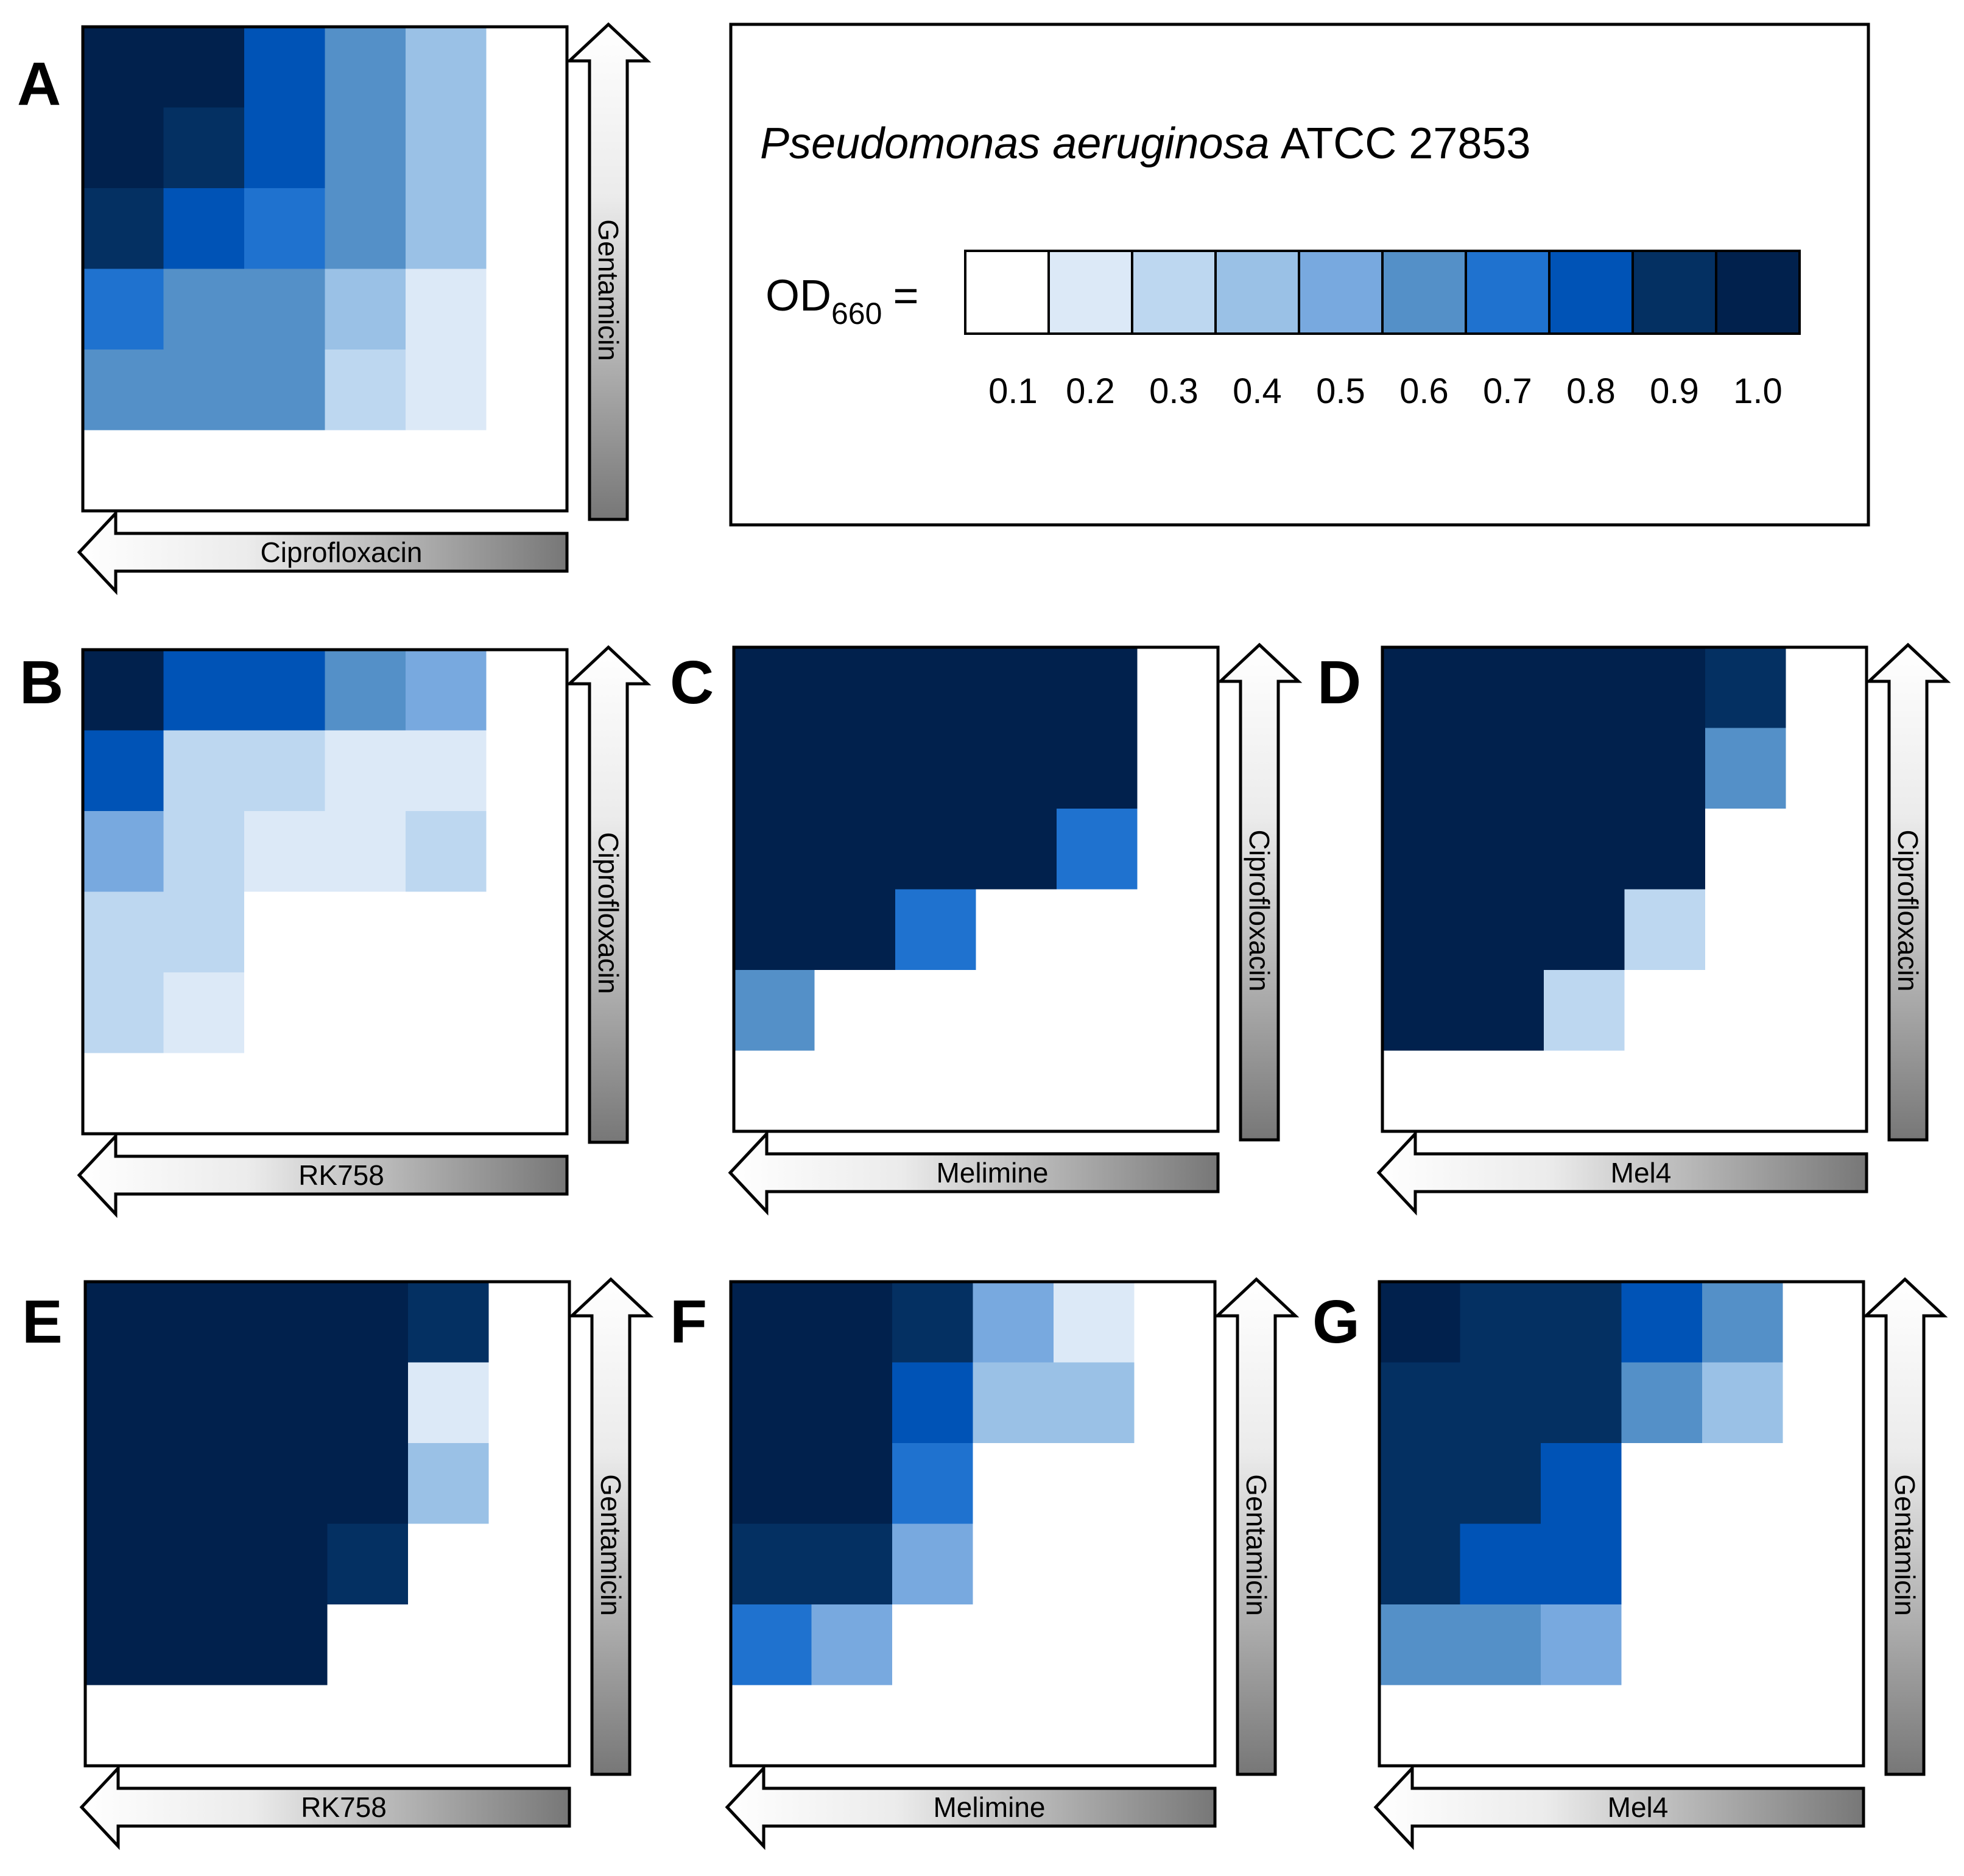  What do you see at coordinates (323, 552) in the screenshot?
I see `x-axis-arrow-a` at bounding box center [323, 552].